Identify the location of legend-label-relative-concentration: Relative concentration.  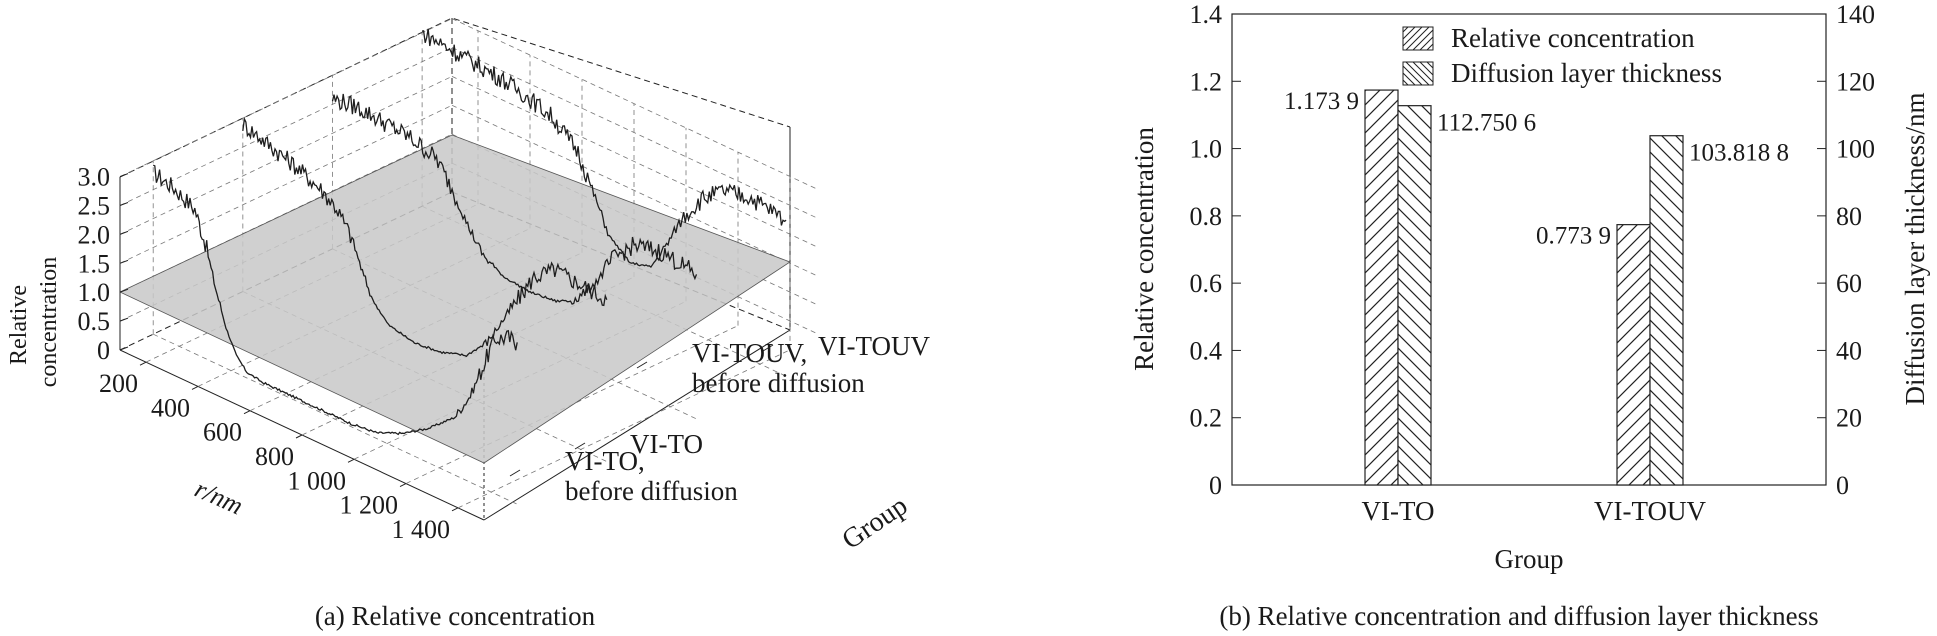
(1573, 38).